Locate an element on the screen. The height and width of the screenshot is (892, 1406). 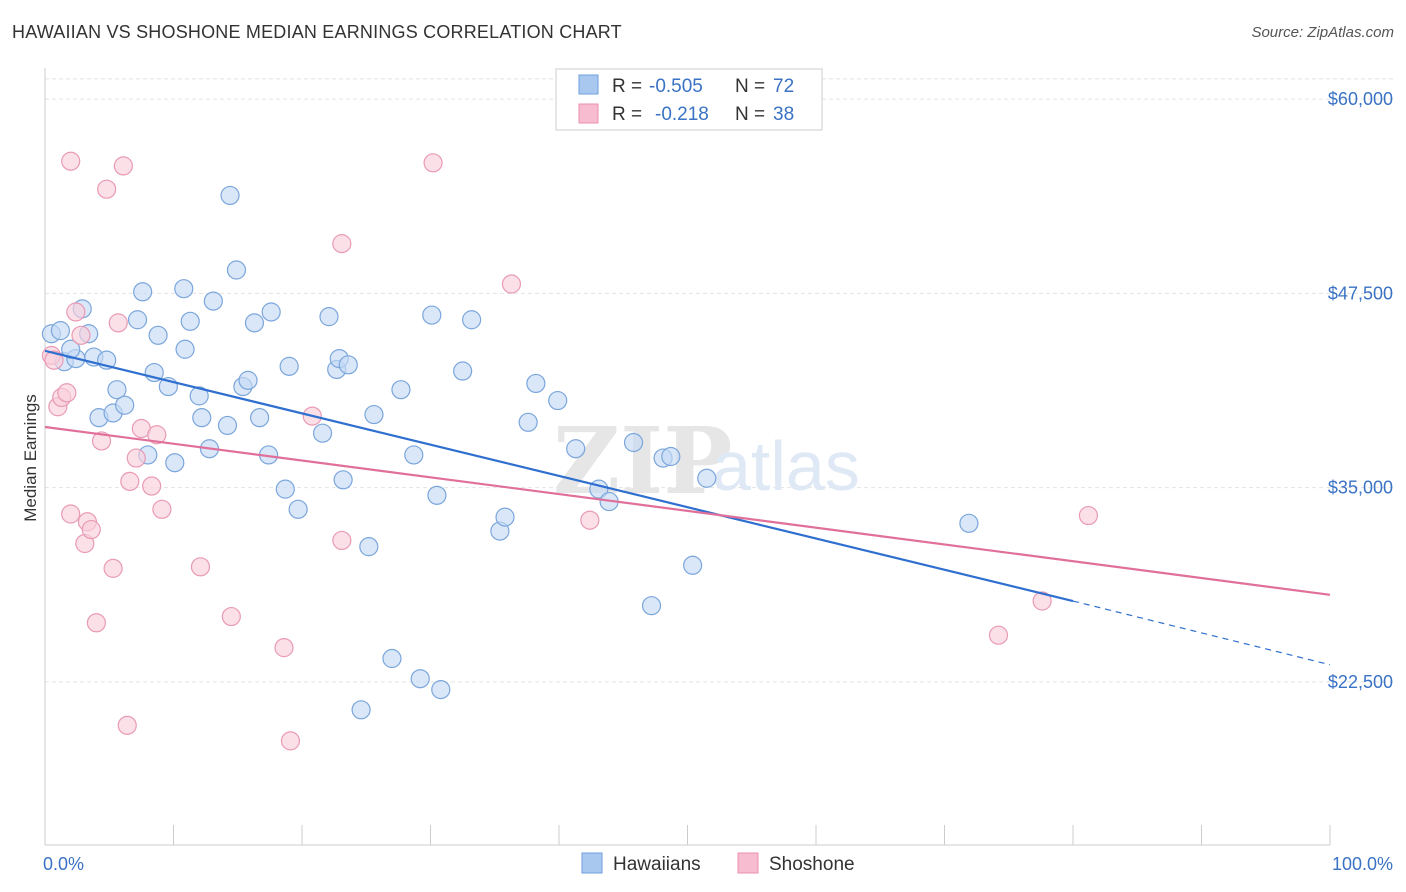
legend-r-label-shoshone: R = is located at coordinates (627, 114).